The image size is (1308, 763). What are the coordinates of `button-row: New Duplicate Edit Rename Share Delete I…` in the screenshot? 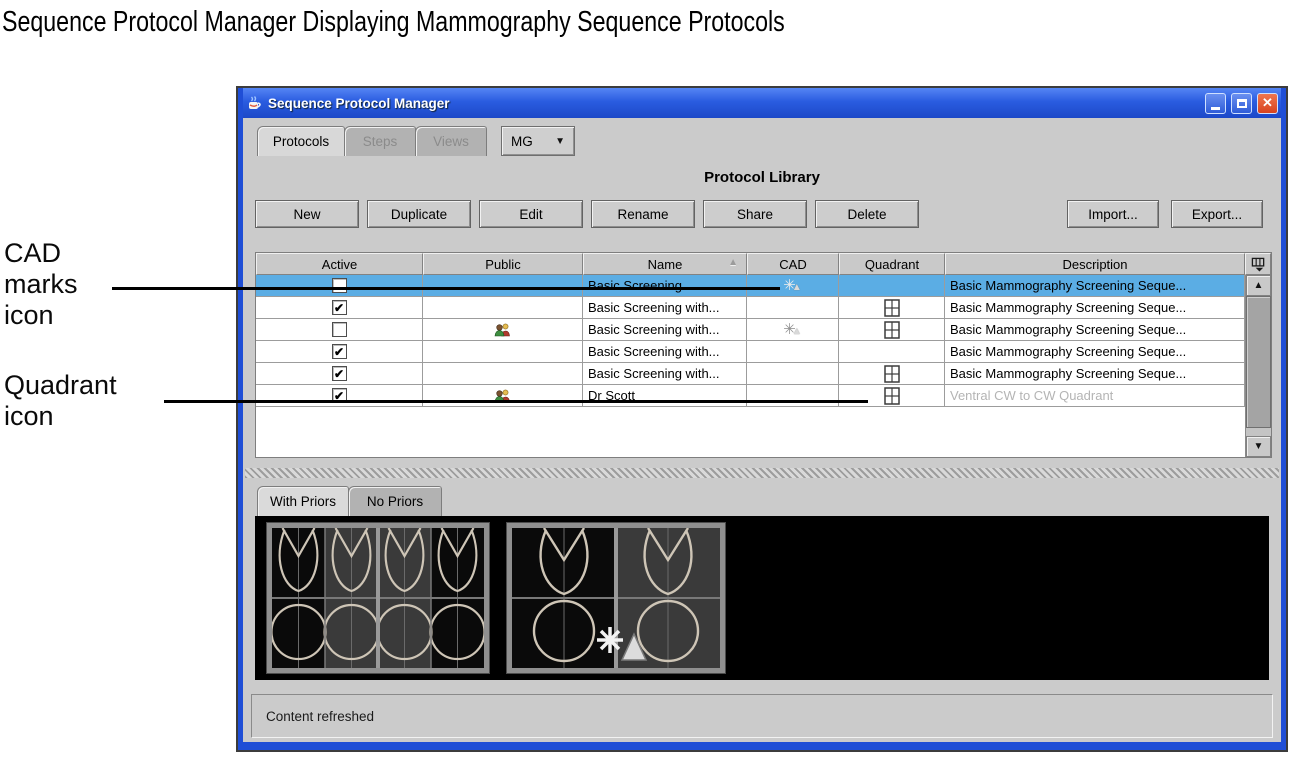 It's located at (759, 214).